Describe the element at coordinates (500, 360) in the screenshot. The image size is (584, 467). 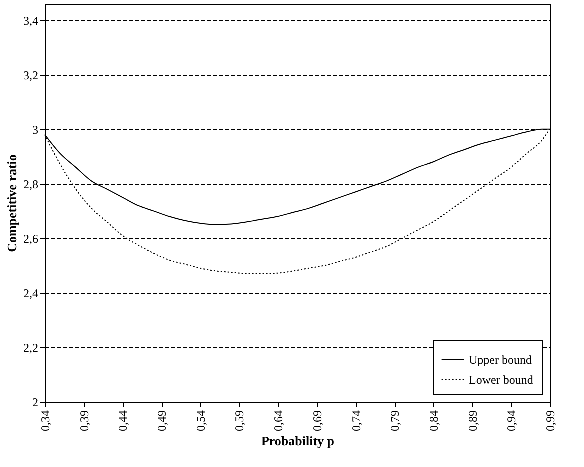
I see `legend-label: Upper bound` at that location.